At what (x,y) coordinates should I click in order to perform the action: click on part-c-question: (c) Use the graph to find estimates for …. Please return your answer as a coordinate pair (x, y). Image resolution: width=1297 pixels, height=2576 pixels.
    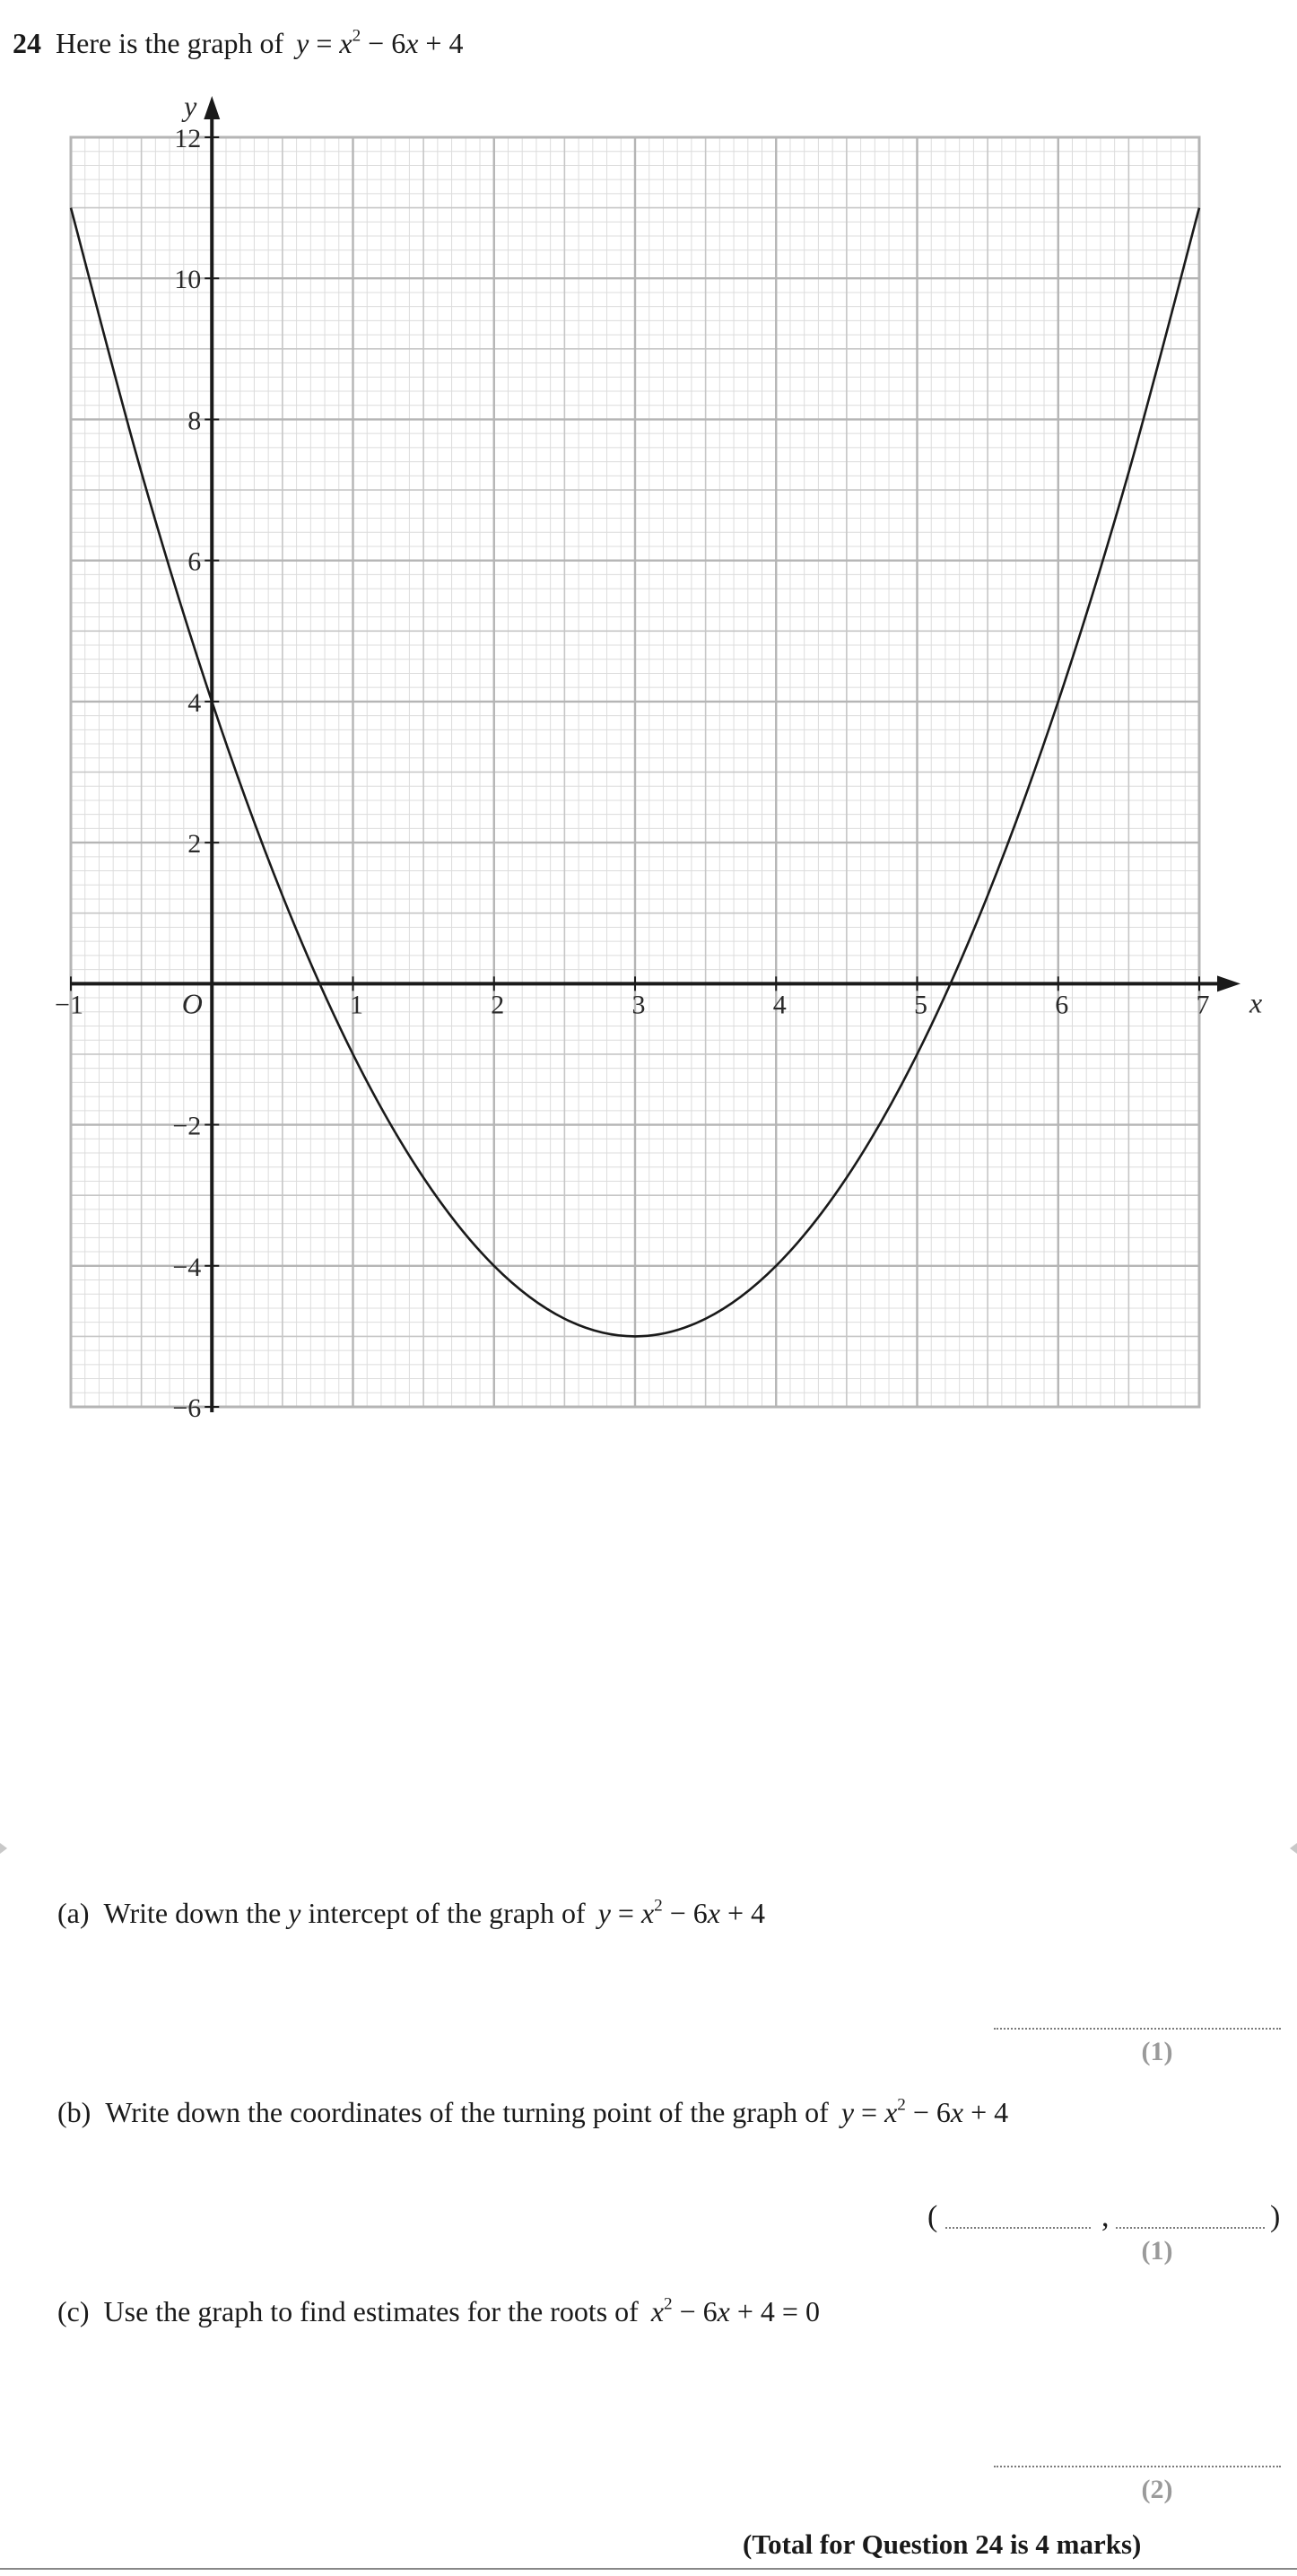
    Looking at the image, I should click on (438, 2311).